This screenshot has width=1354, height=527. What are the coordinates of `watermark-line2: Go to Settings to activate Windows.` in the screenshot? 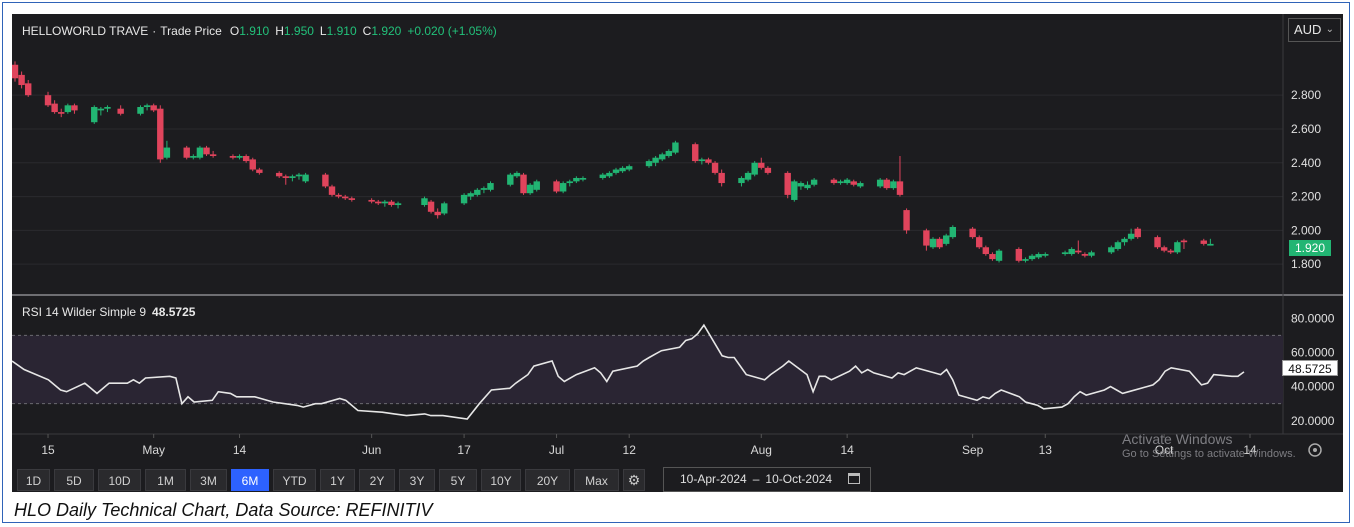 It's located at (1209, 454).